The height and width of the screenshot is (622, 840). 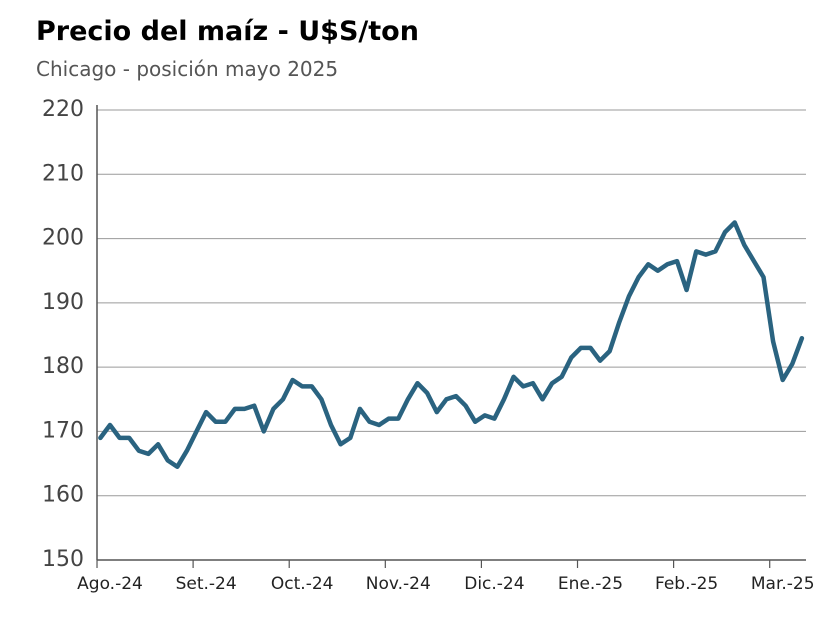 I want to click on x-tick-label: Oct.-24, so click(x=302, y=584).